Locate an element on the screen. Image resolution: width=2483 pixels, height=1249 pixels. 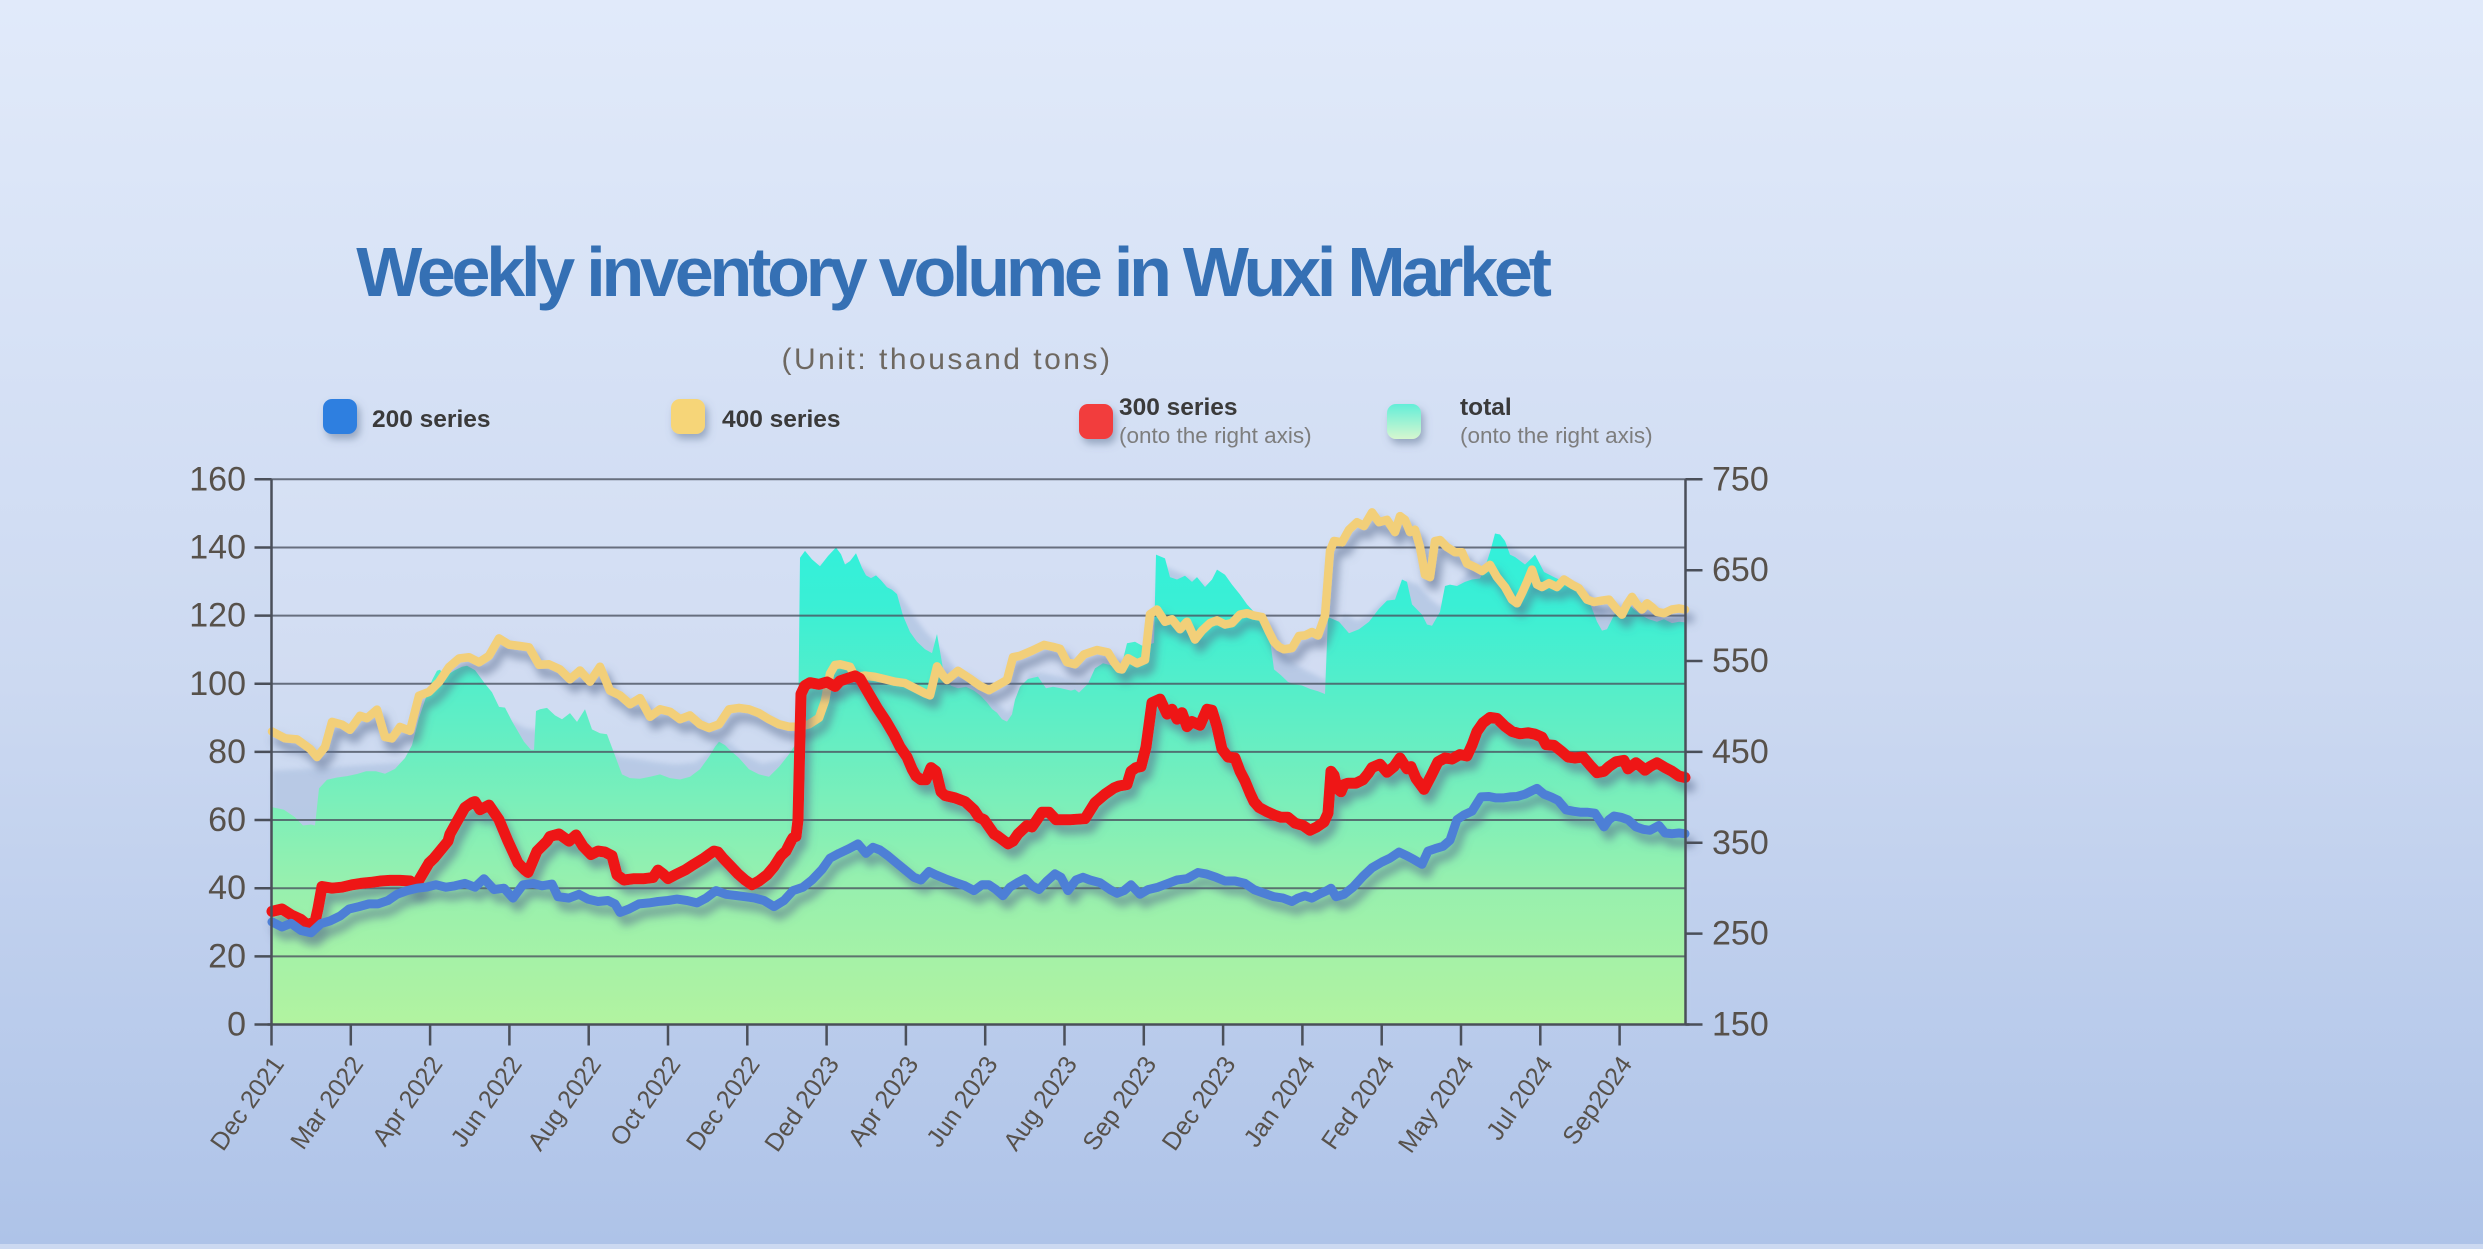
svg-text: 350 is located at coordinates (1740, 843).